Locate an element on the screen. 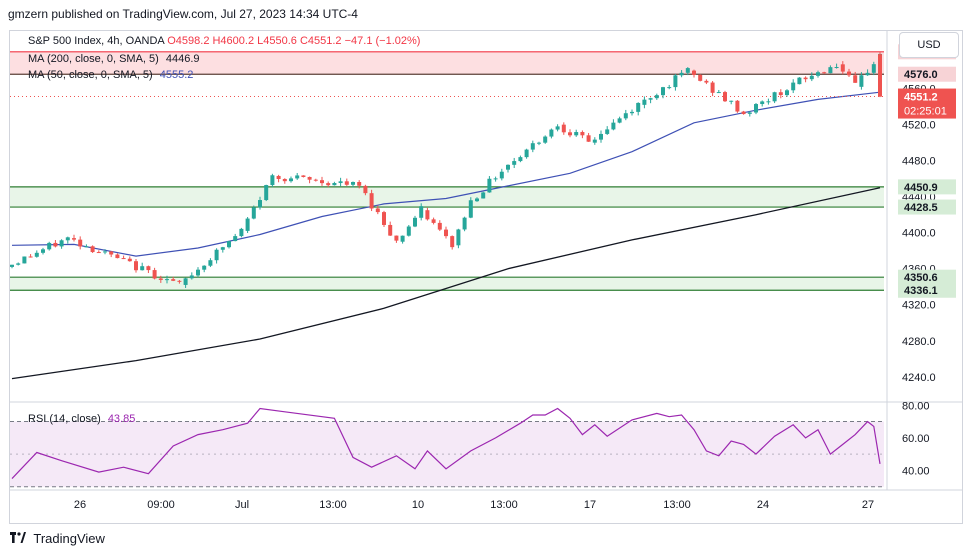 Image resolution: width=970 pixels, height=557 pixels. rsi-band is located at coordinates (447, 454).